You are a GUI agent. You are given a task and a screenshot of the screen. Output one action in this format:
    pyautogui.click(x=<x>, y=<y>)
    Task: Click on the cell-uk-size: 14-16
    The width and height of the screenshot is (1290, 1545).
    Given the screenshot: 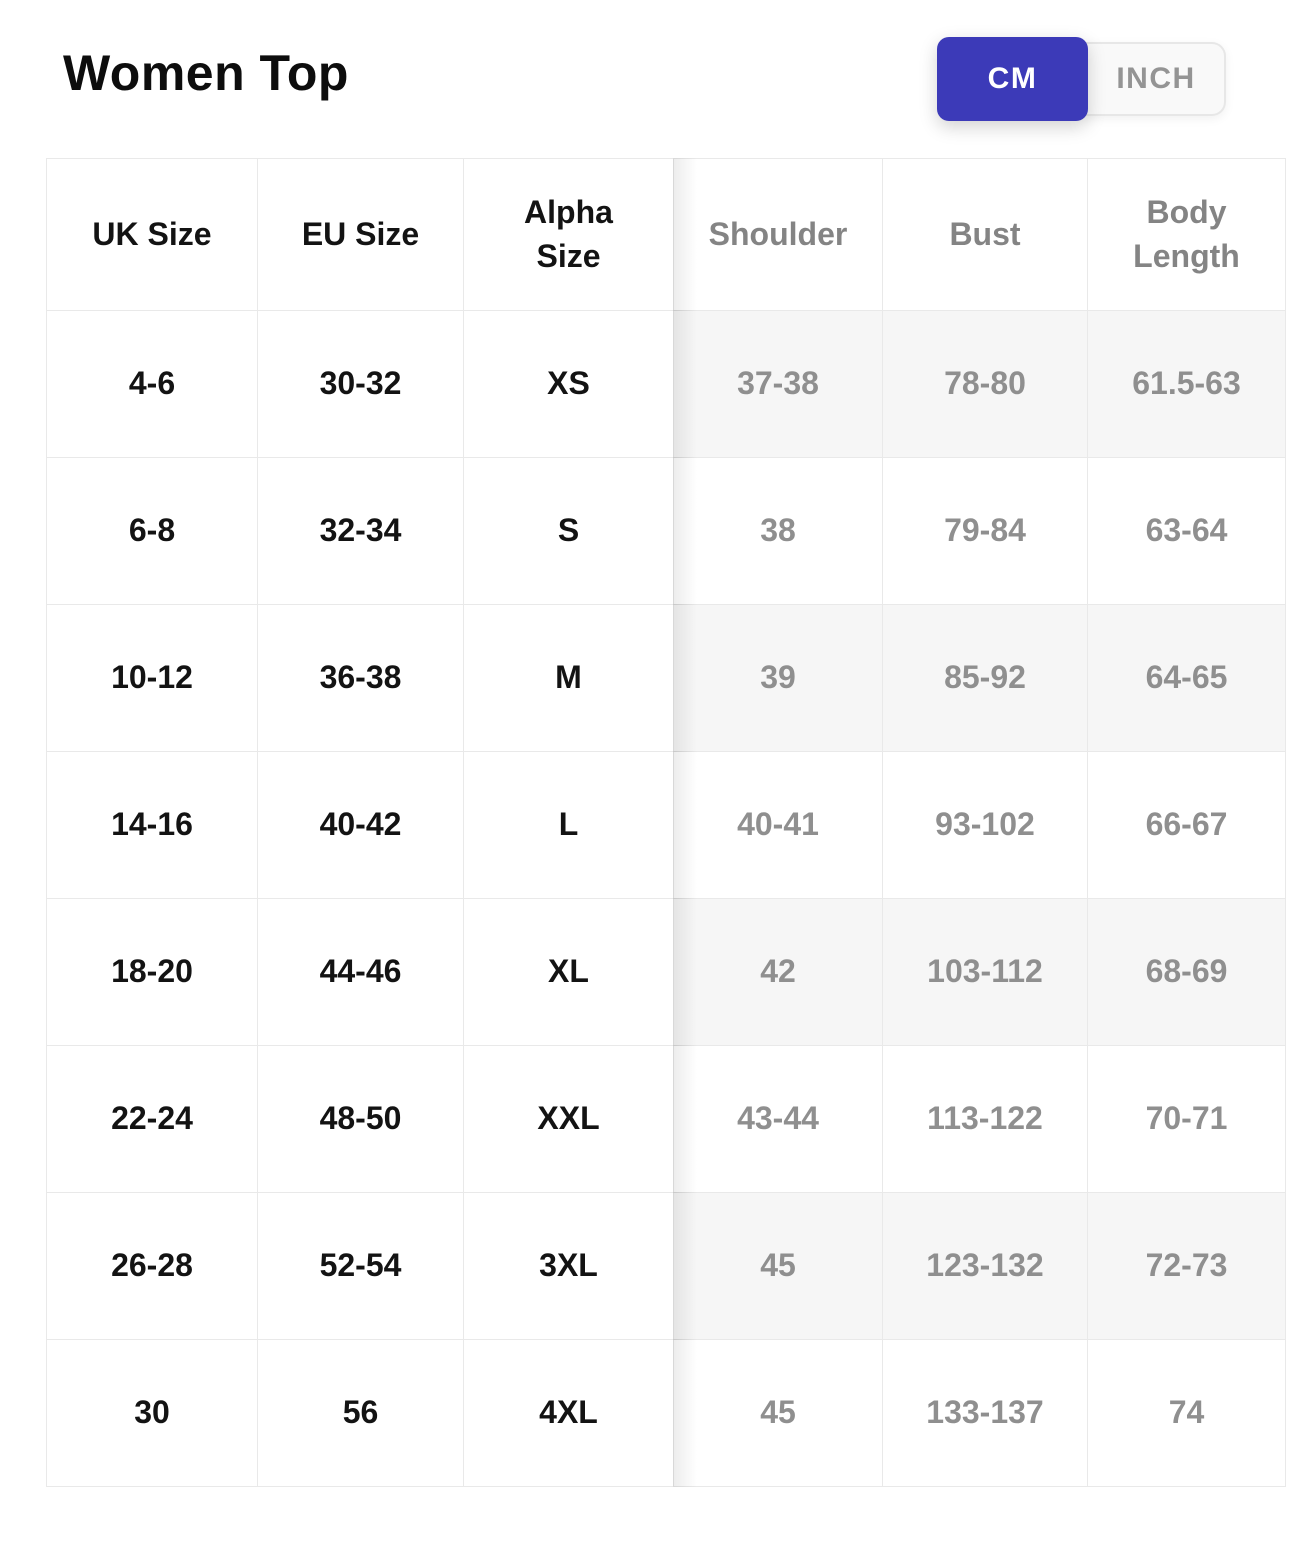 What is the action you would take?
    pyautogui.click(x=152, y=825)
    